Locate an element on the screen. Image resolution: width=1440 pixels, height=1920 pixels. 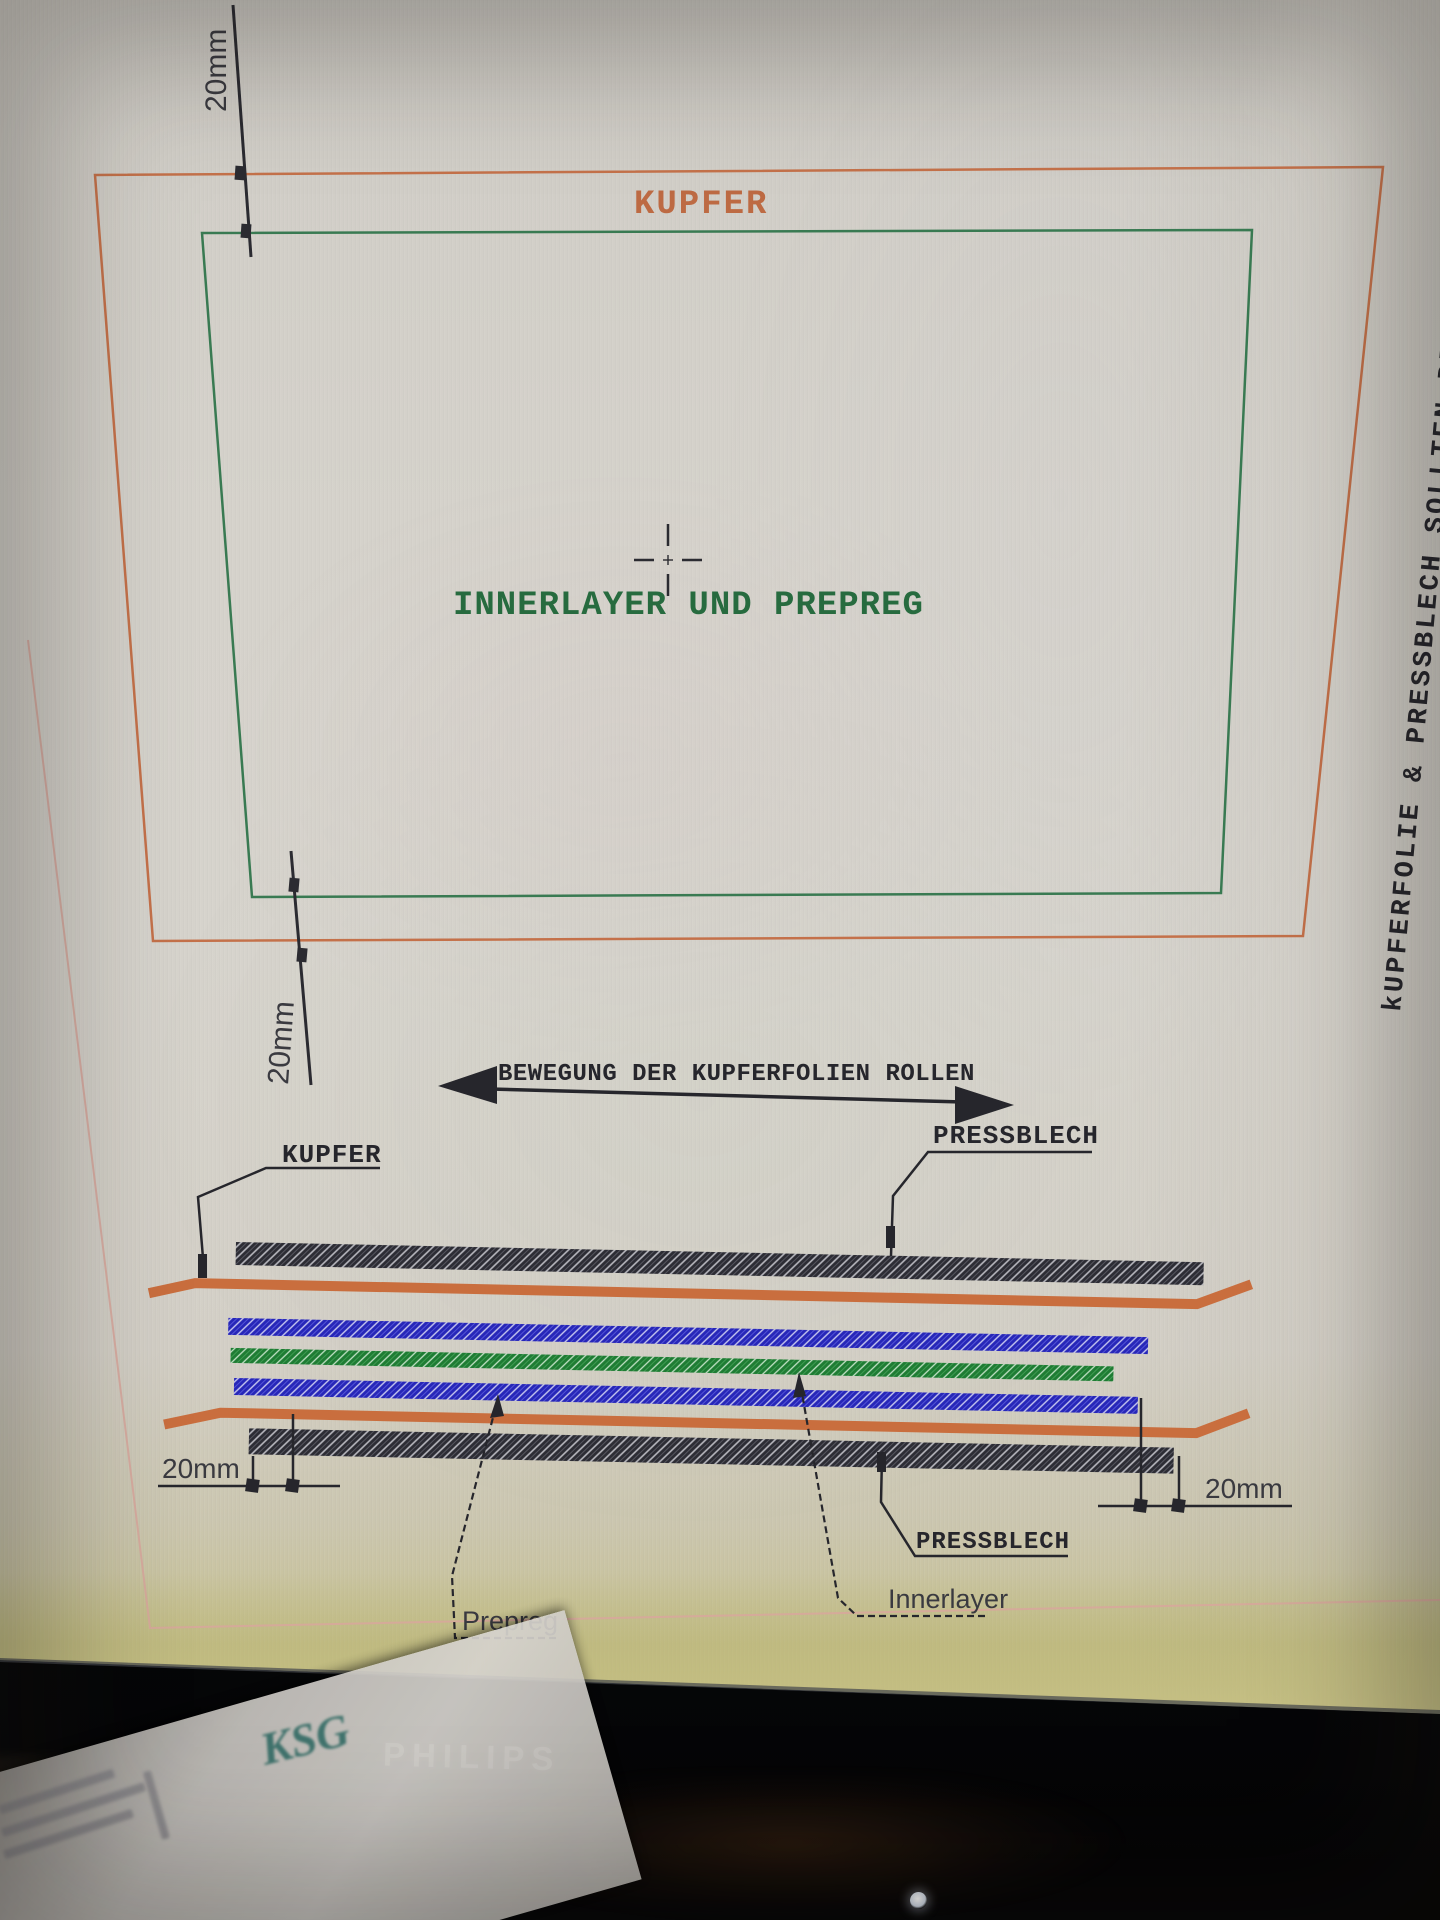
layer-pressblech-top is located at coordinates (719, 1264).